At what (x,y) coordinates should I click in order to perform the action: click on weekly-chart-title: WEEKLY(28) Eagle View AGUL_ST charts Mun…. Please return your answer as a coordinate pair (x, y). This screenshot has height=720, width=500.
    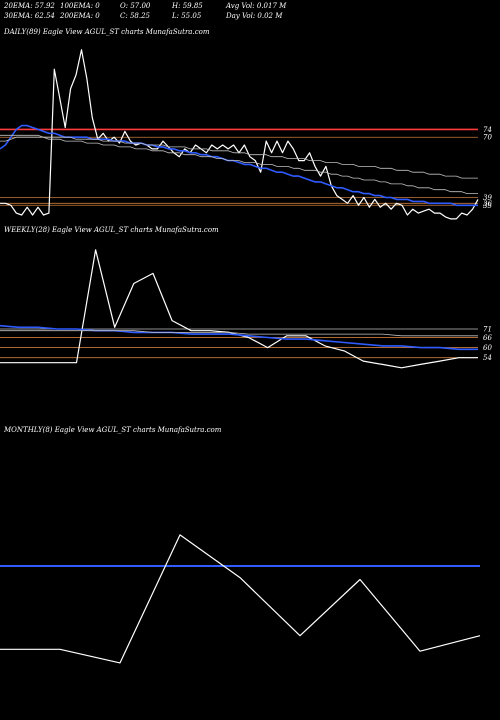
    Looking at the image, I should click on (111, 230).